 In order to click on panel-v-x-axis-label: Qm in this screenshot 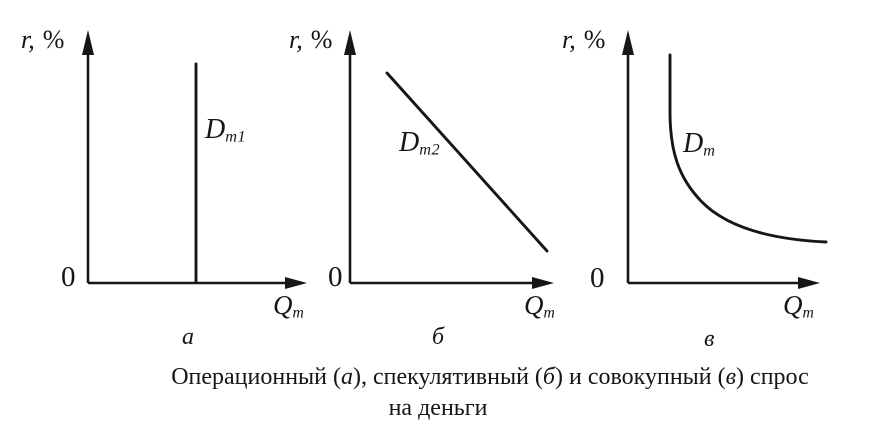, I will do `click(798, 306)`.